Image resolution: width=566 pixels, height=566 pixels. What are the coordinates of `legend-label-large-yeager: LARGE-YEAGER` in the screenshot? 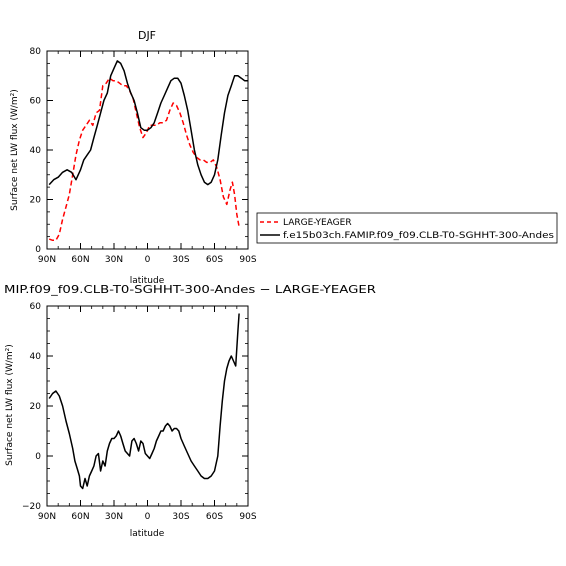 It's located at (317, 223).